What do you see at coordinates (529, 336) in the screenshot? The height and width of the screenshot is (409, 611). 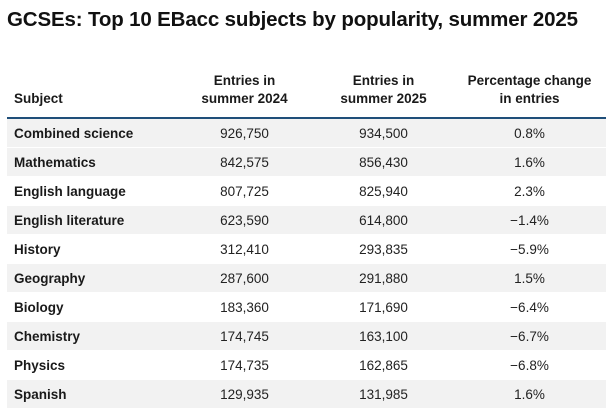 I see `cell-percentage-change: −6.7%` at bounding box center [529, 336].